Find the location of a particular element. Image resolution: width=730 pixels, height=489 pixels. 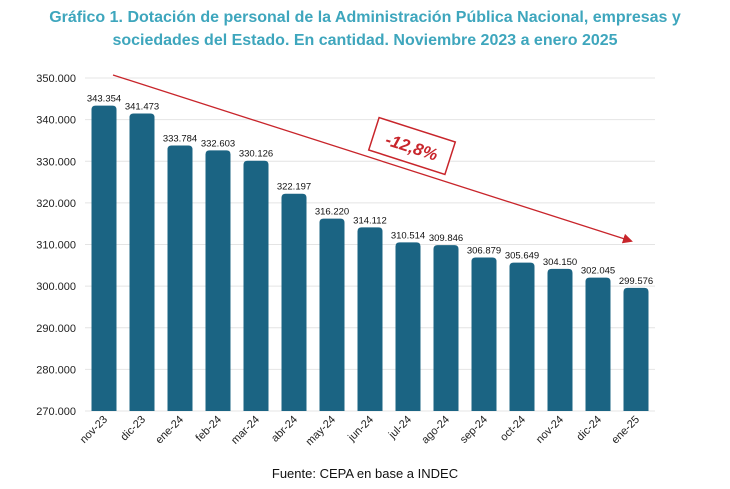

value-label: 305.649 is located at coordinates (522, 256).